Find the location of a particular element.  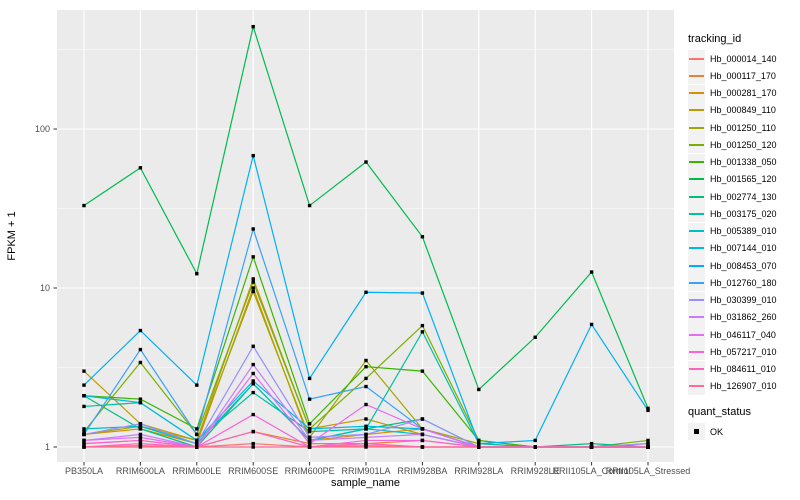

legend-label: Hb_012760_180 is located at coordinates (743, 282).